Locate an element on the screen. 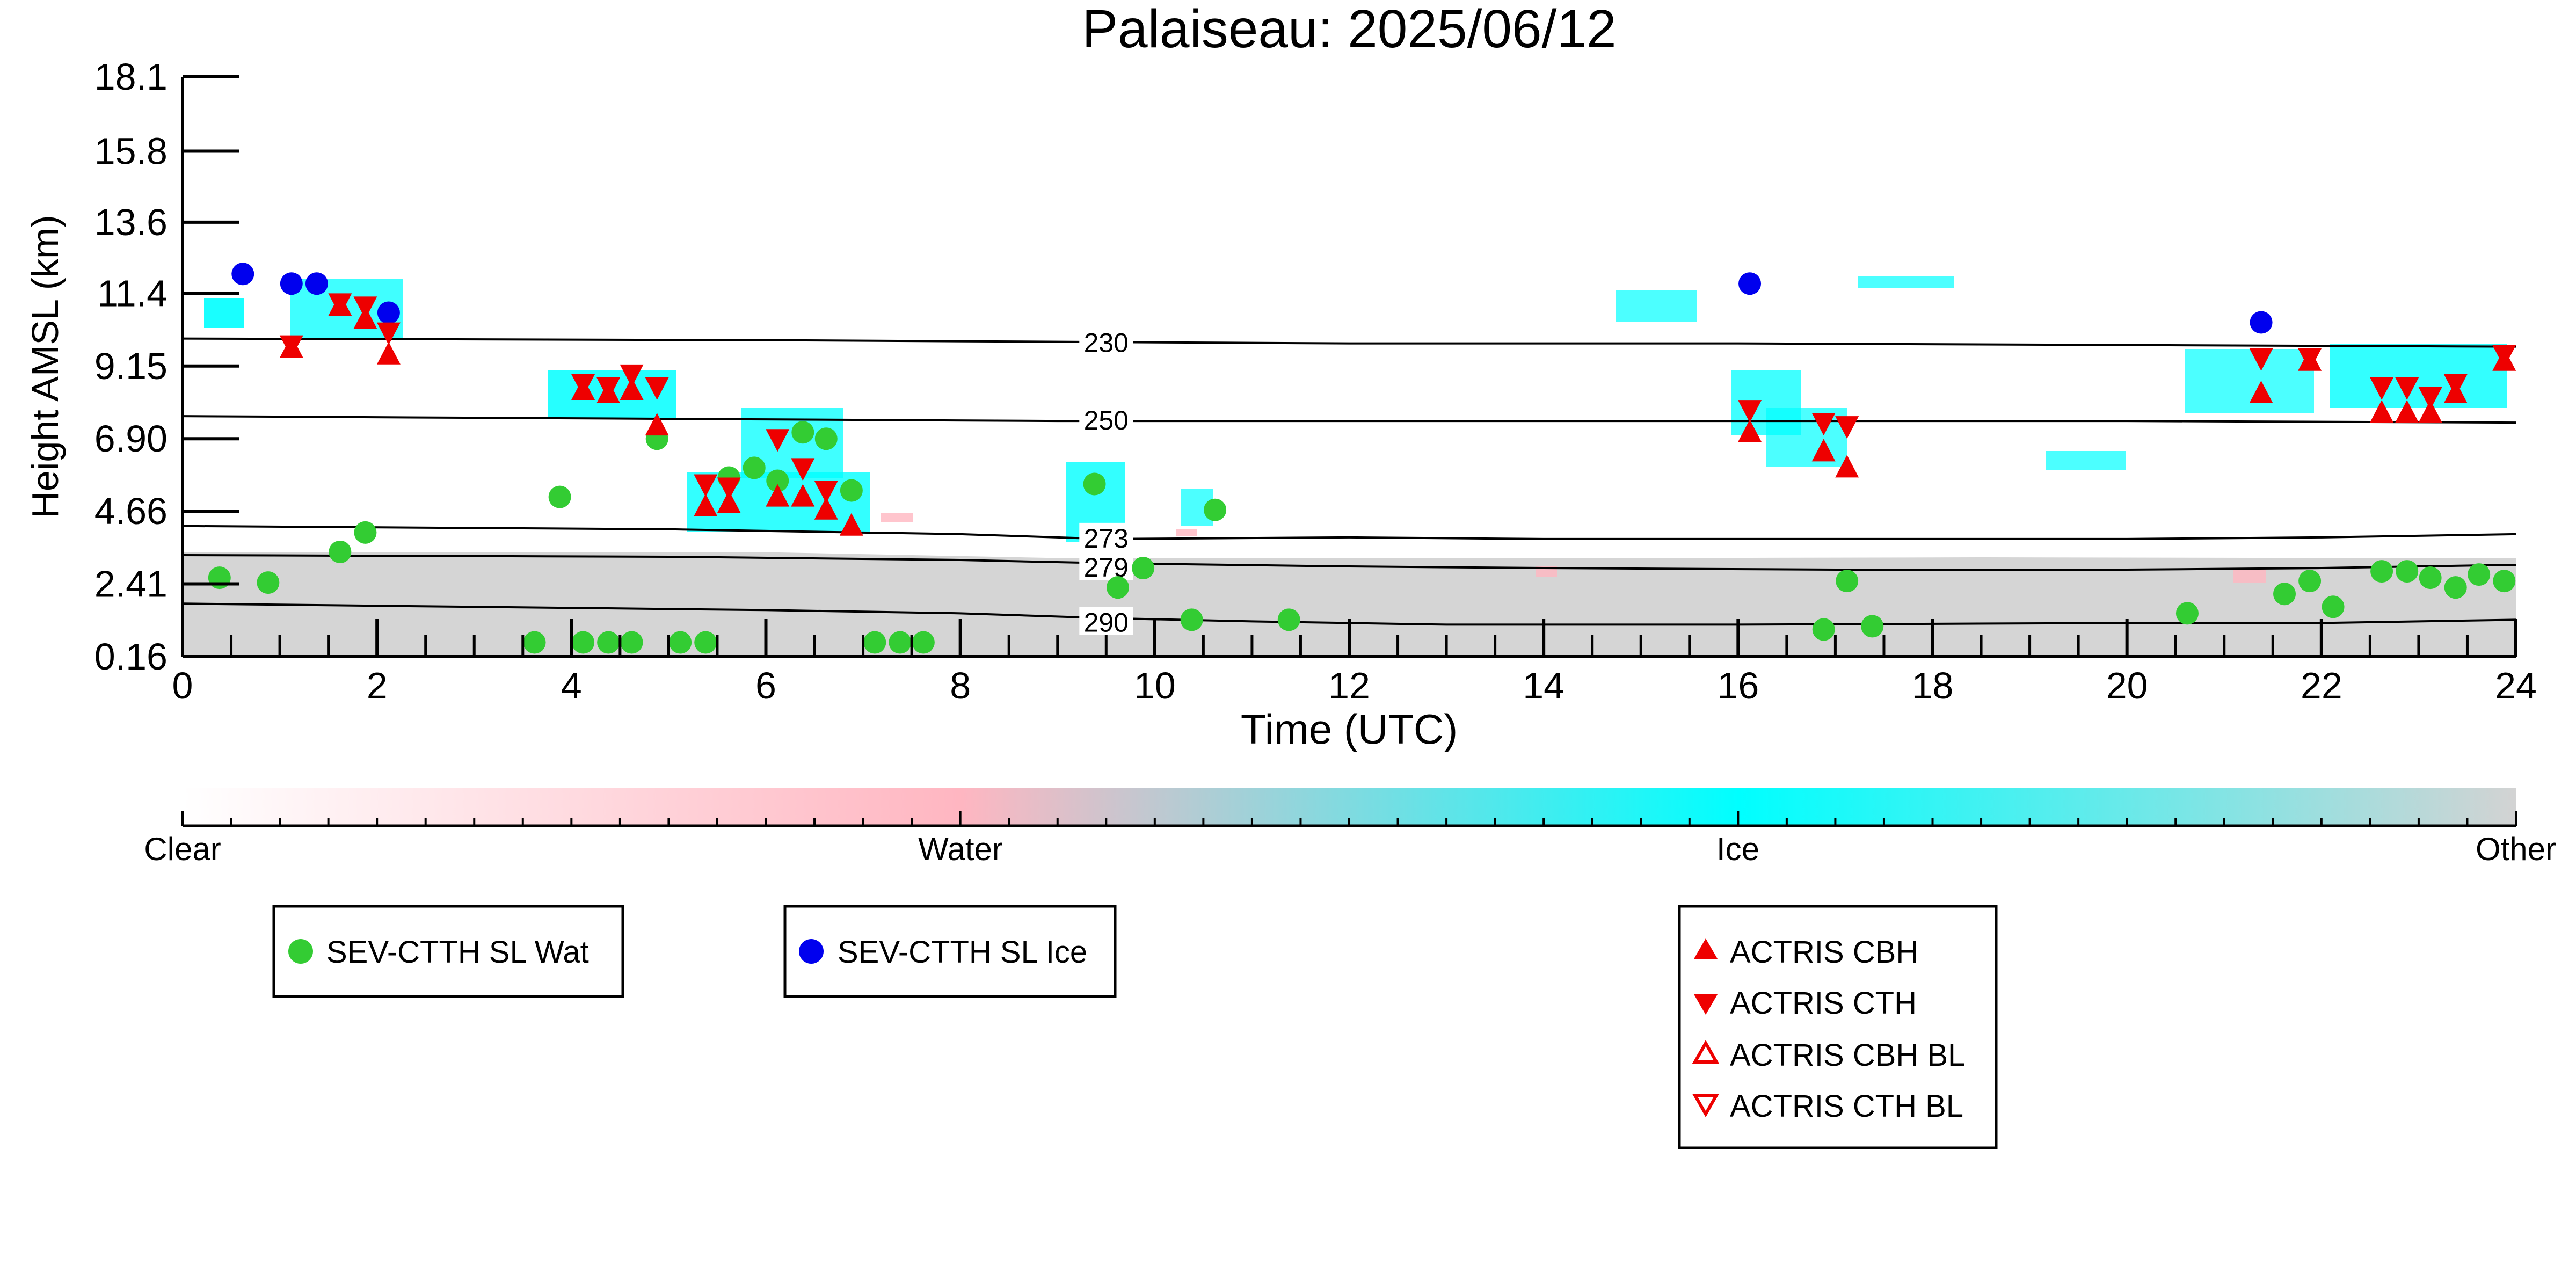 The width and height of the screenshot is (2576, 1288). y-tick-label: 13.6 is located at coordinates (131, 222).